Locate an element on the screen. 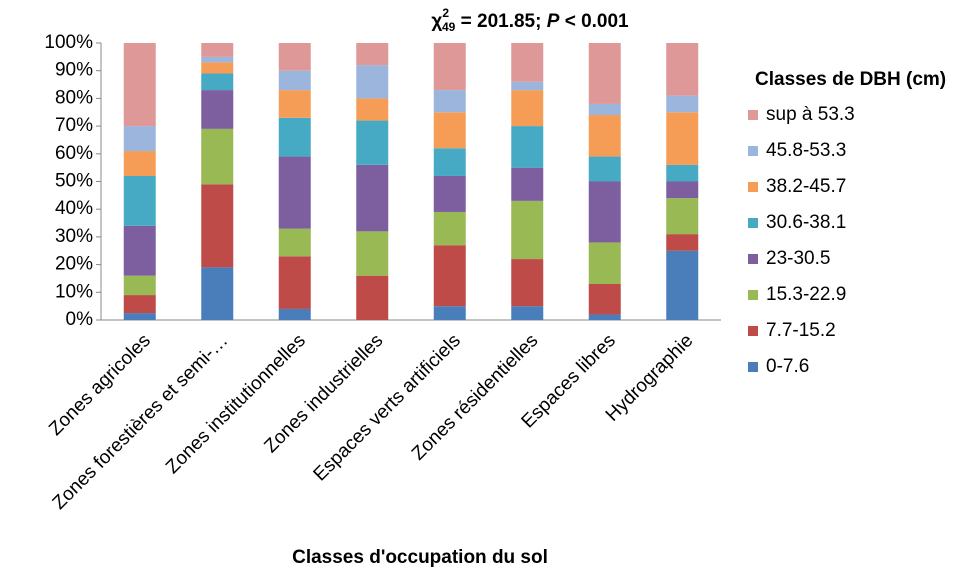 This screenshot has height=573, width=975. title-part: χ is located at coordinates (436, 21).